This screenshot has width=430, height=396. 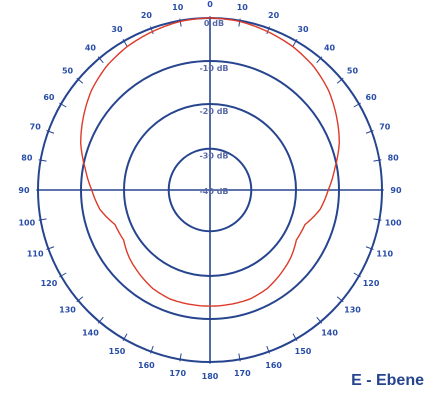 I want to click on ring-label: 0 dB, so click(x=214, y=23).